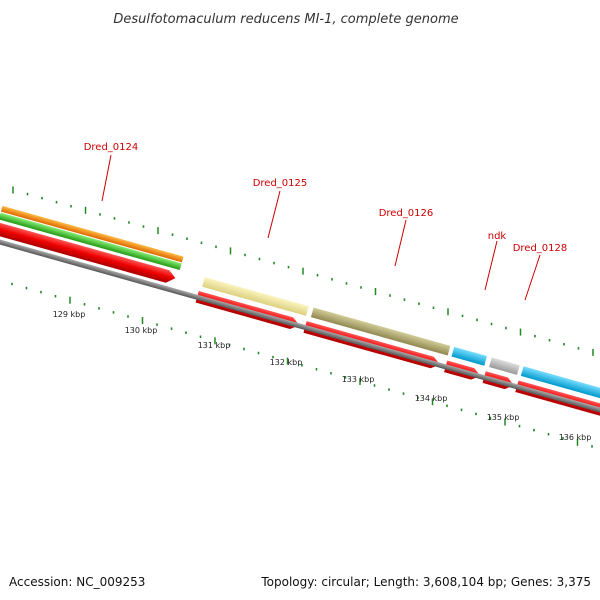  What do you see at coordinates (77, 582) in the screenshot?
I see `accession-text: Accession: NC_009253` at bounding box center [77, 582].